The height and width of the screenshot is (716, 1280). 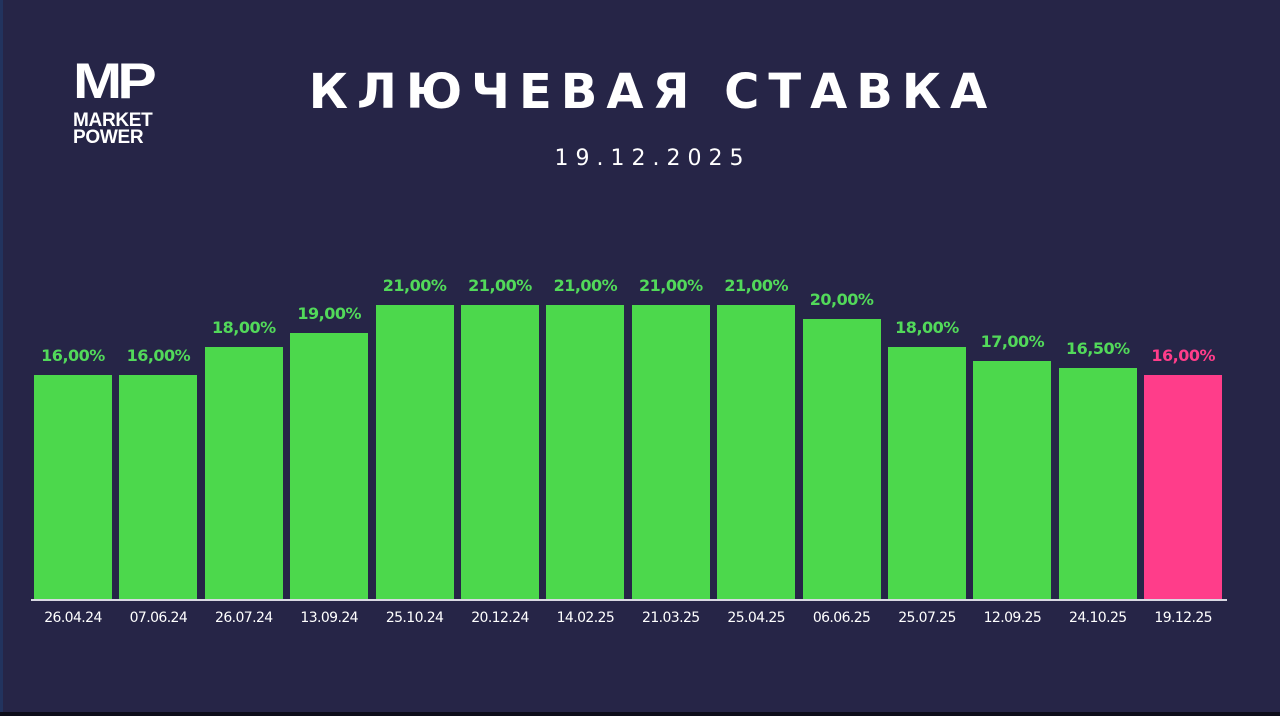 What do you see at coordinates (73, 618) in the screenshot?
I see `x-axis-tick-label: 26.04.24` at bounding box center [73, 618].